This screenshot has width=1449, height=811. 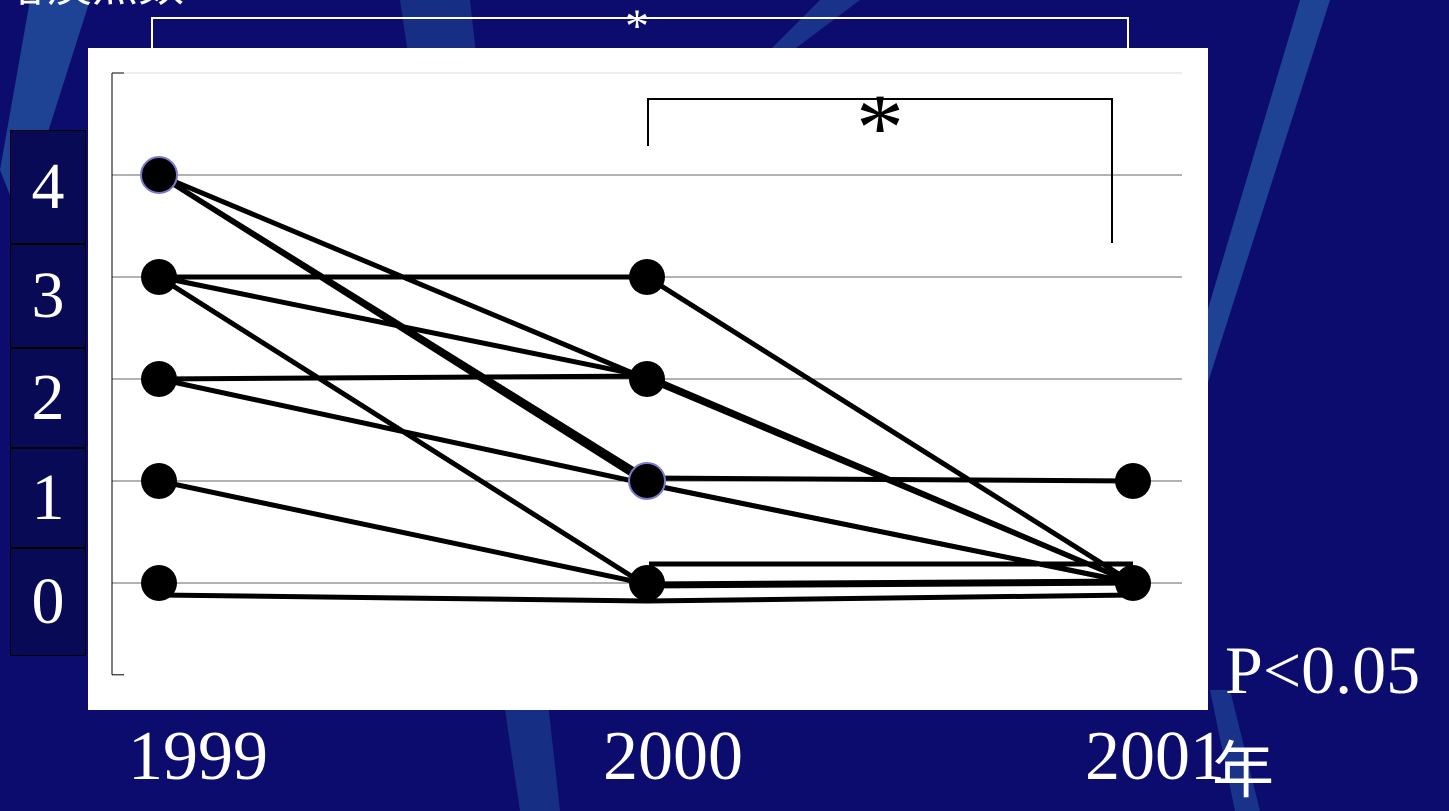 What do you see at coordinates (1243, 770) in the screenshot?
I see `x-axis-unit: 年` at bounding box center [1243, 770].